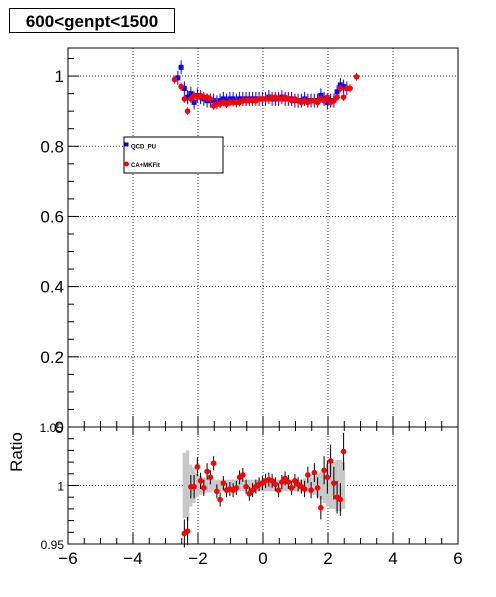 This screenshot has height=597, width=496. What do you see at coordinates (59, 76) in the screenshot?
I see `upper-ytick-label: 1` at bounding box center [59, 76].